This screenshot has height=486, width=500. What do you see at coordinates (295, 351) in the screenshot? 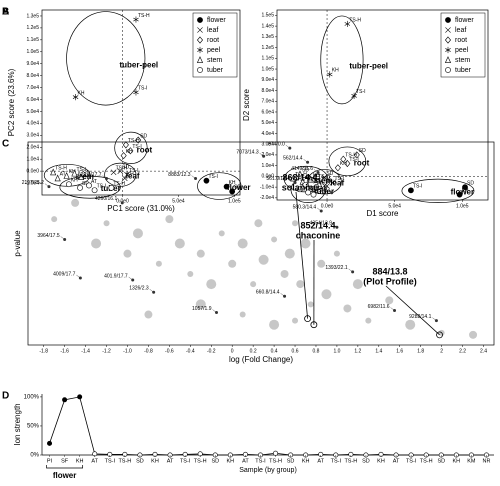
I see `x-tick-label: 0.6` at bounding box center [295, 351].